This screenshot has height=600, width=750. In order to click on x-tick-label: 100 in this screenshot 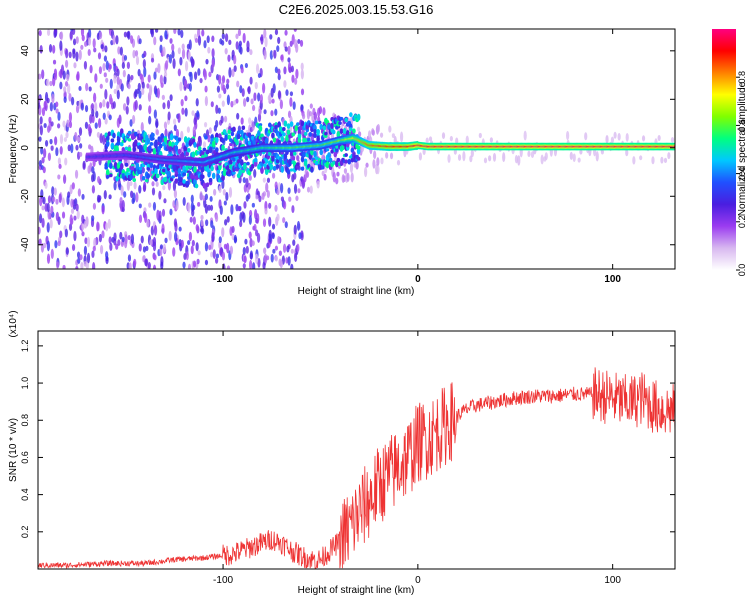, I will do `click(612, 279)`.